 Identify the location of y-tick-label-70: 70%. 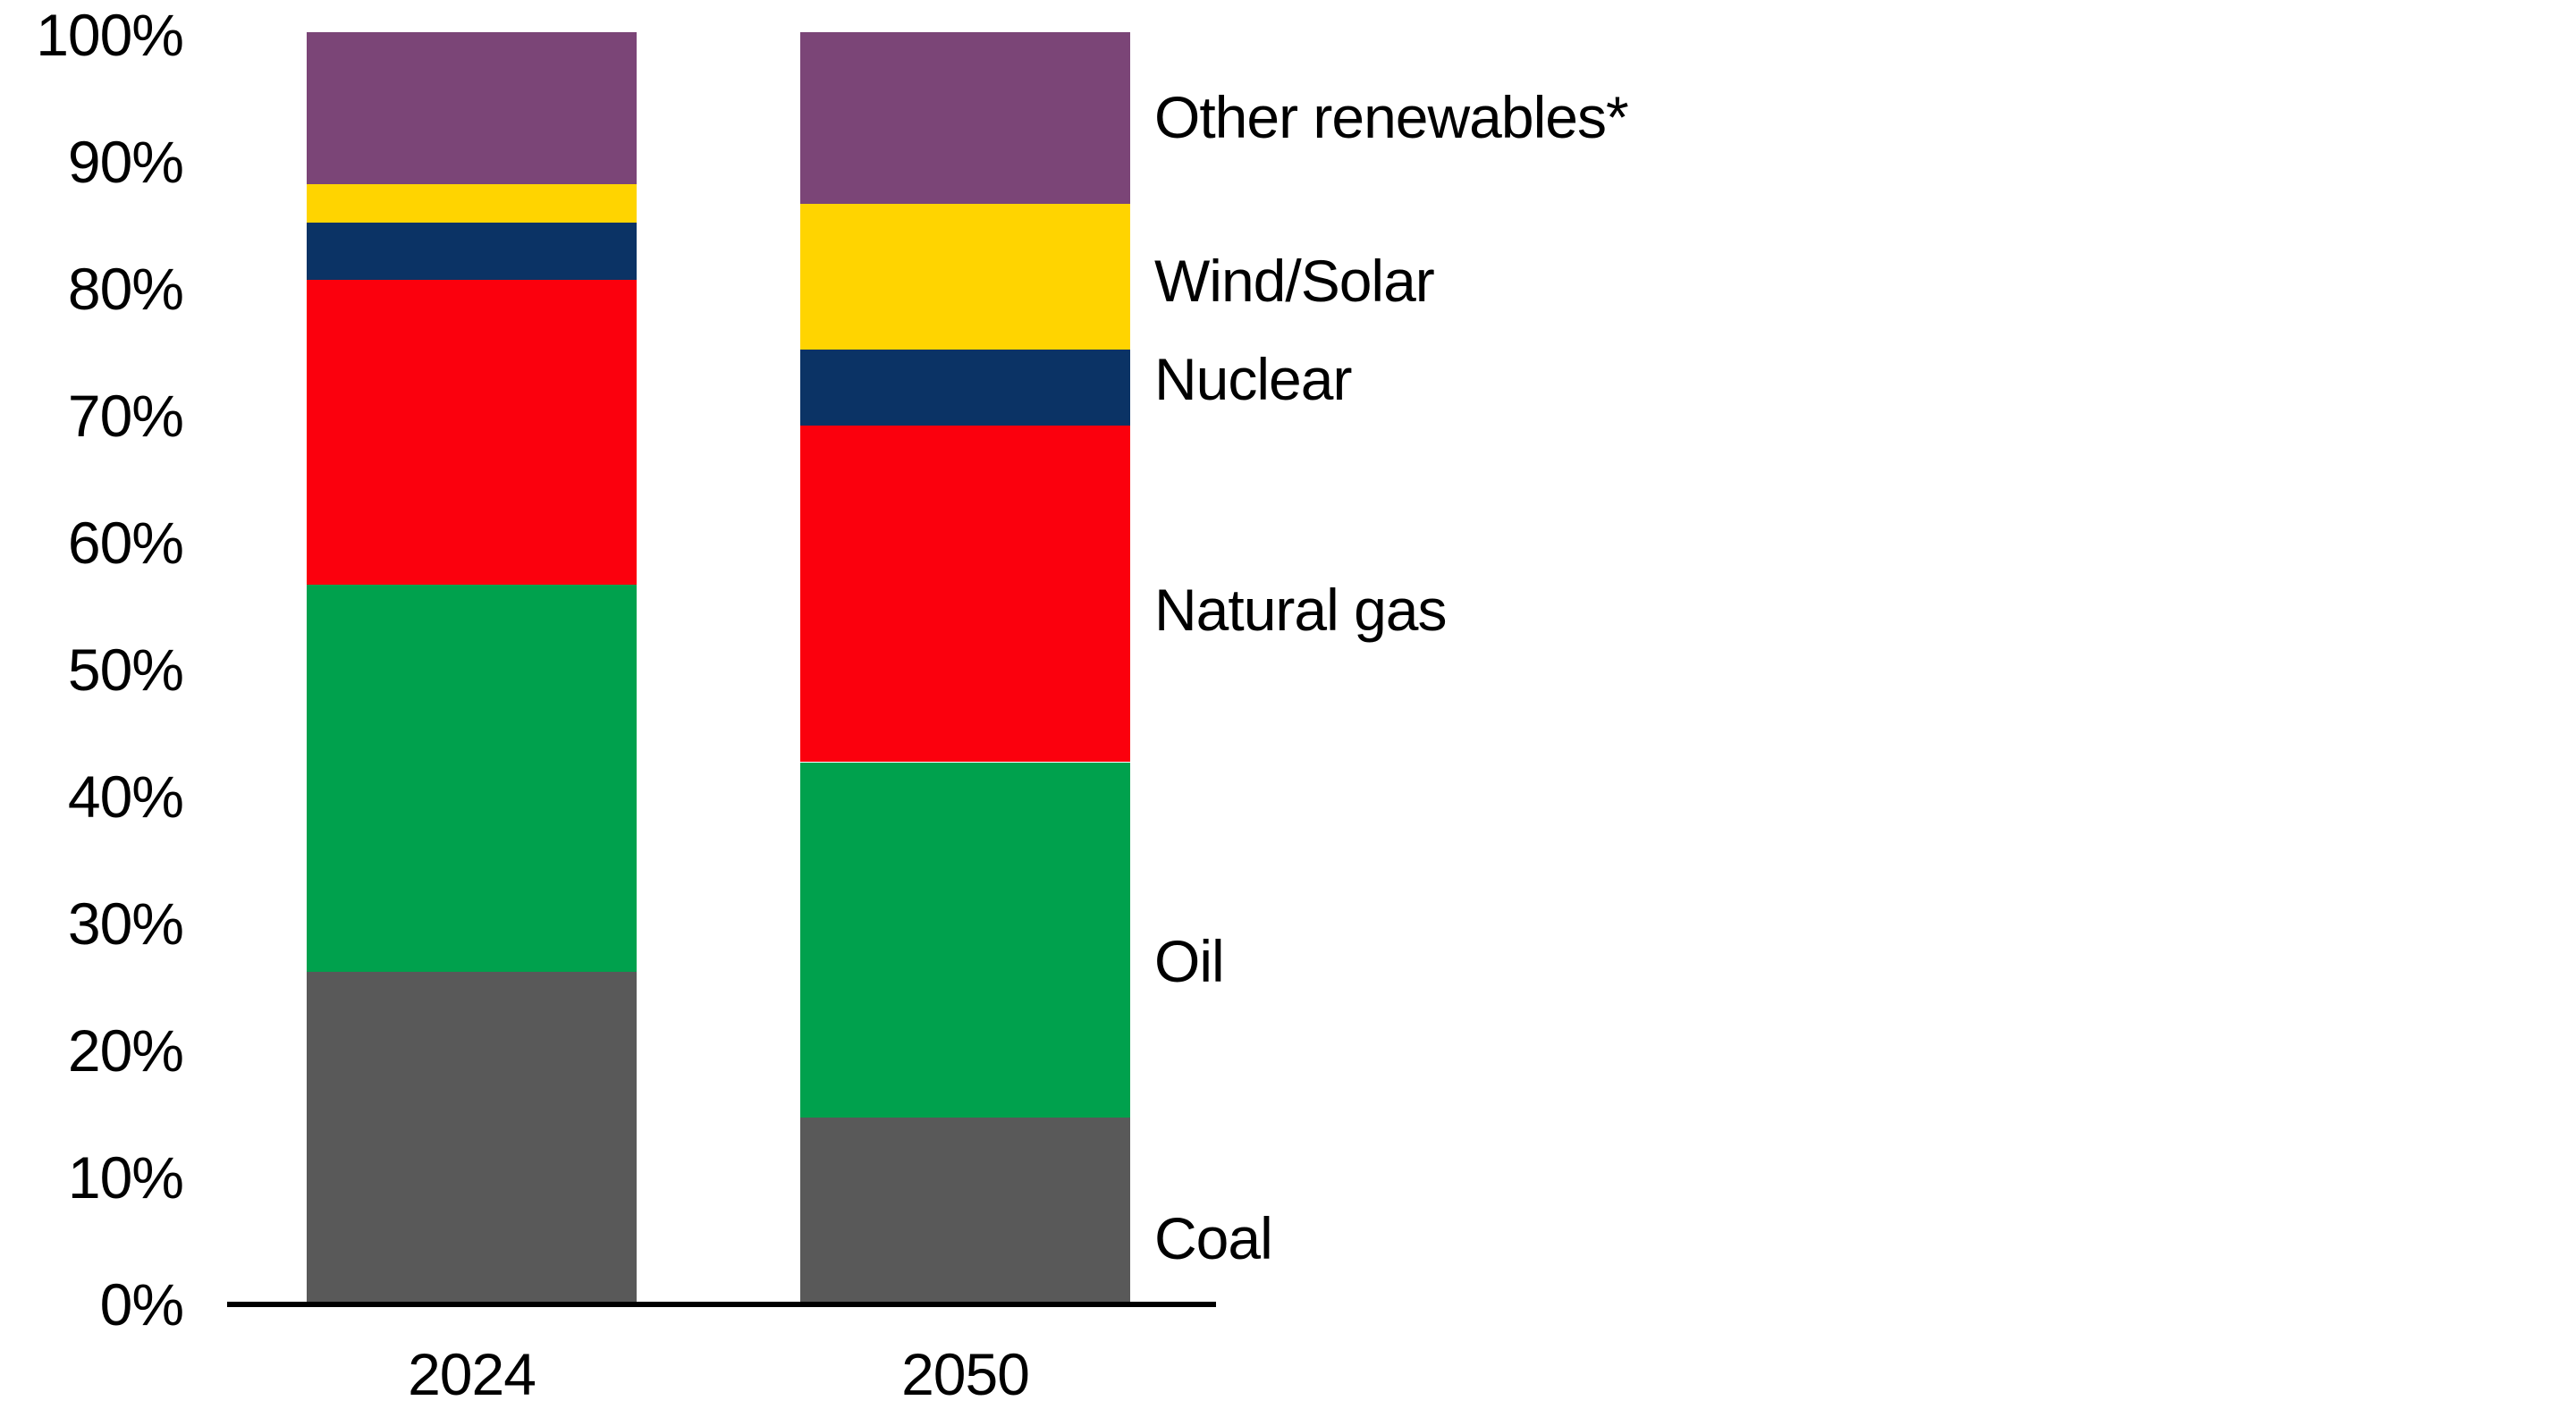
(125, 416).